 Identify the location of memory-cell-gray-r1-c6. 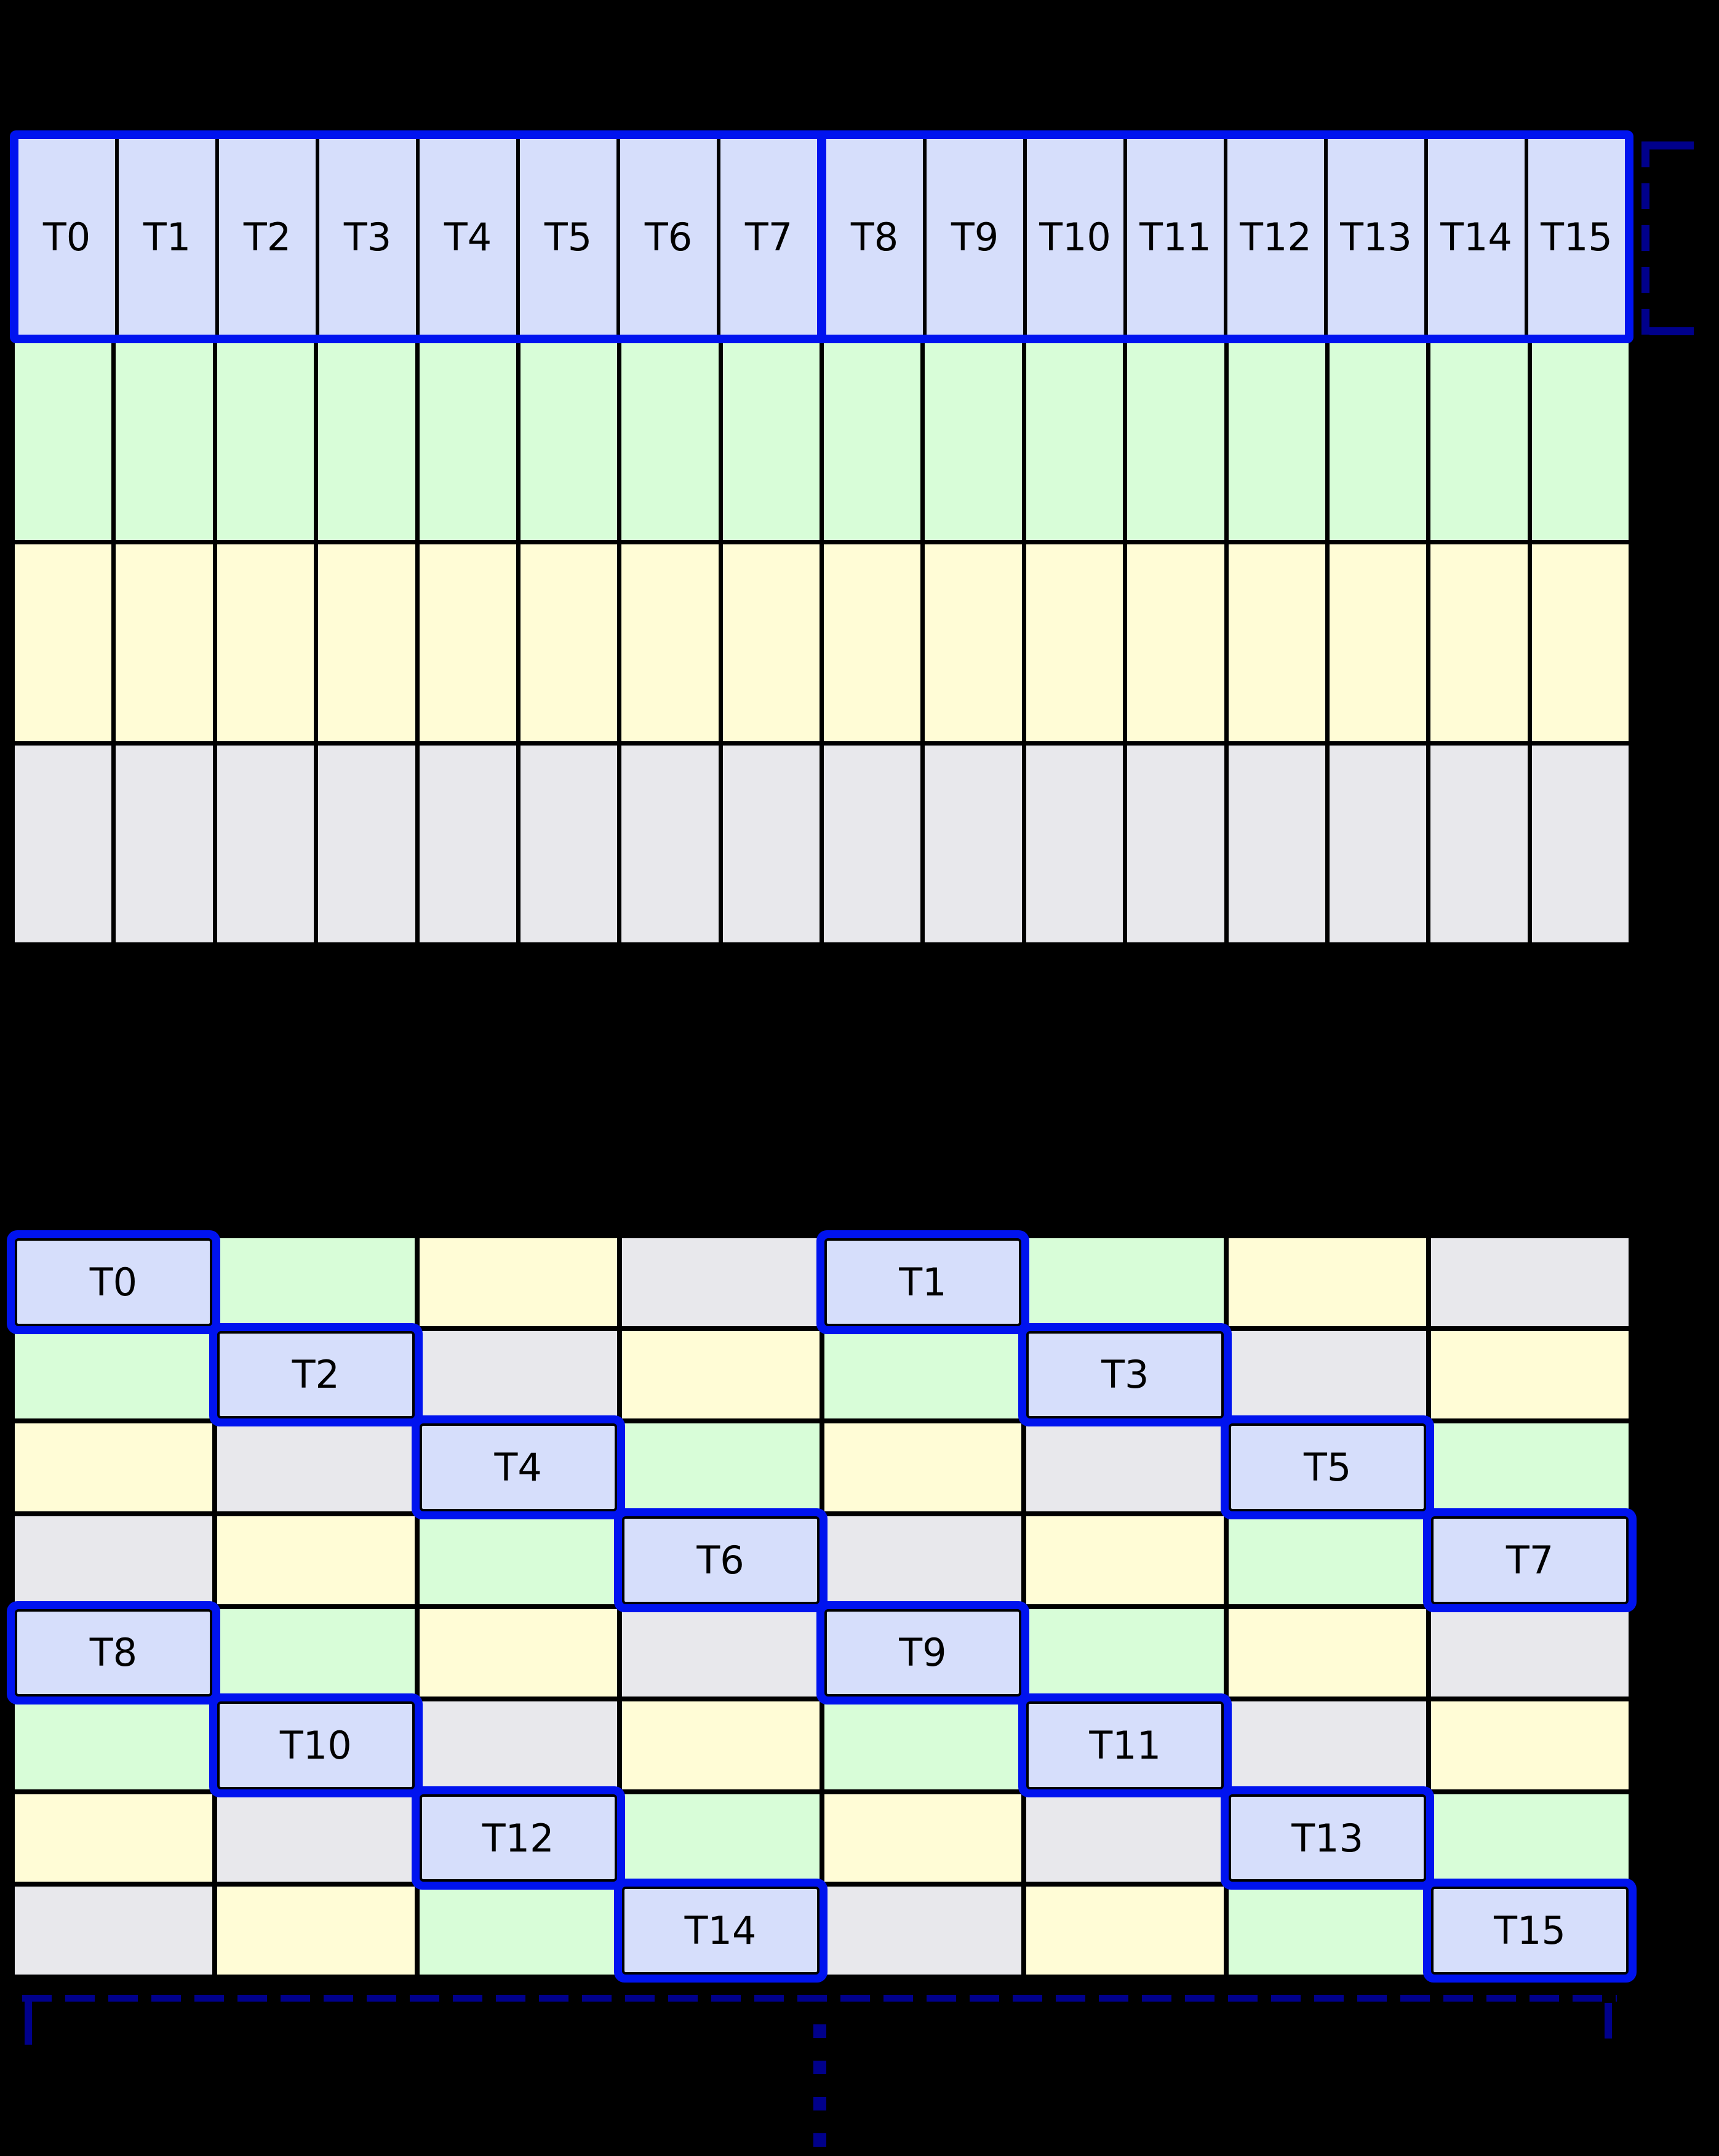
(1328, 1375).